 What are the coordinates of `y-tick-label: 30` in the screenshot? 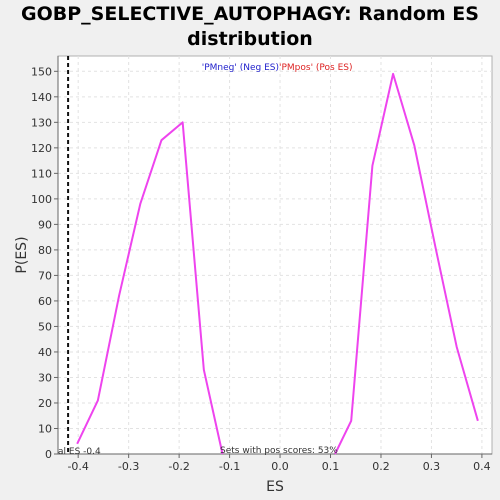 It's located at (45, 377).